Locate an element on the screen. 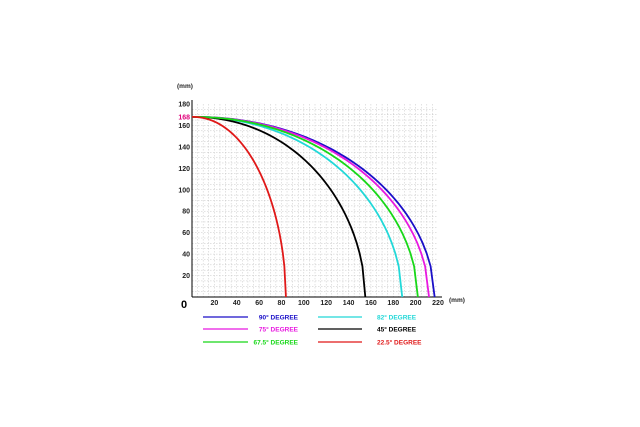  y-tick-label: 60 is located at coordinates (186, 233).